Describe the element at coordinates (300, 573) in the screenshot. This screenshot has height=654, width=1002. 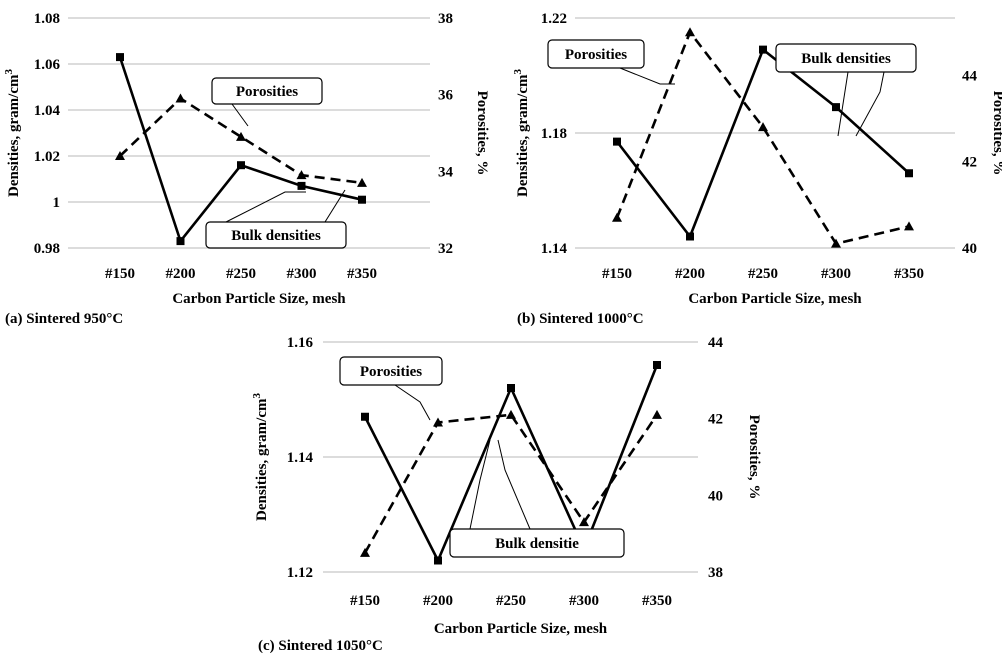
I see `y-tick-label: 1.12` at that location.